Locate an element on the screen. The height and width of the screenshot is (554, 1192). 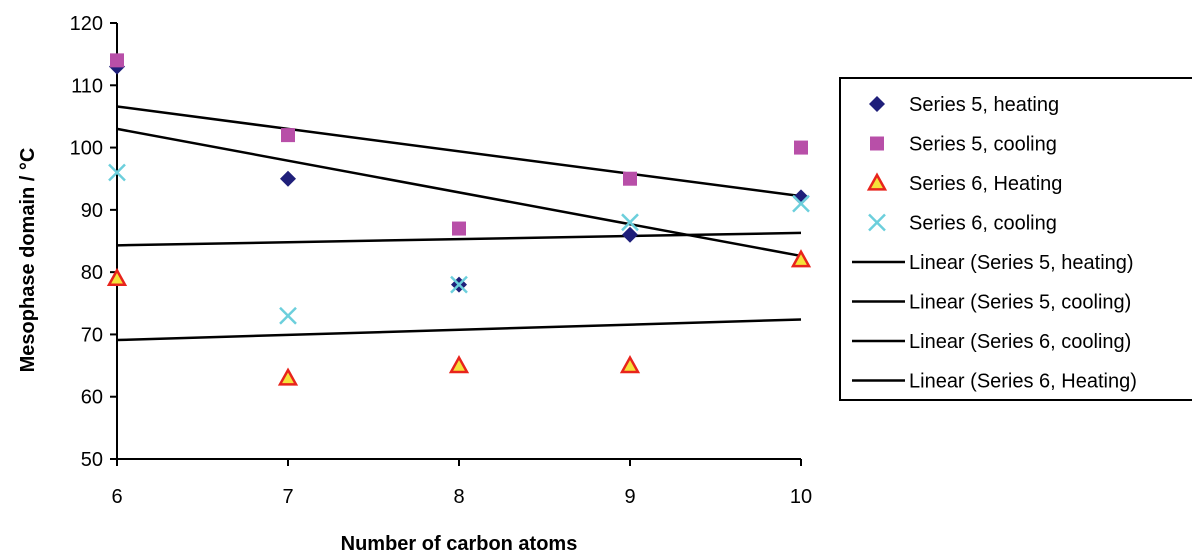
x-tick-label: 10 is located at coordinates (801, 497).